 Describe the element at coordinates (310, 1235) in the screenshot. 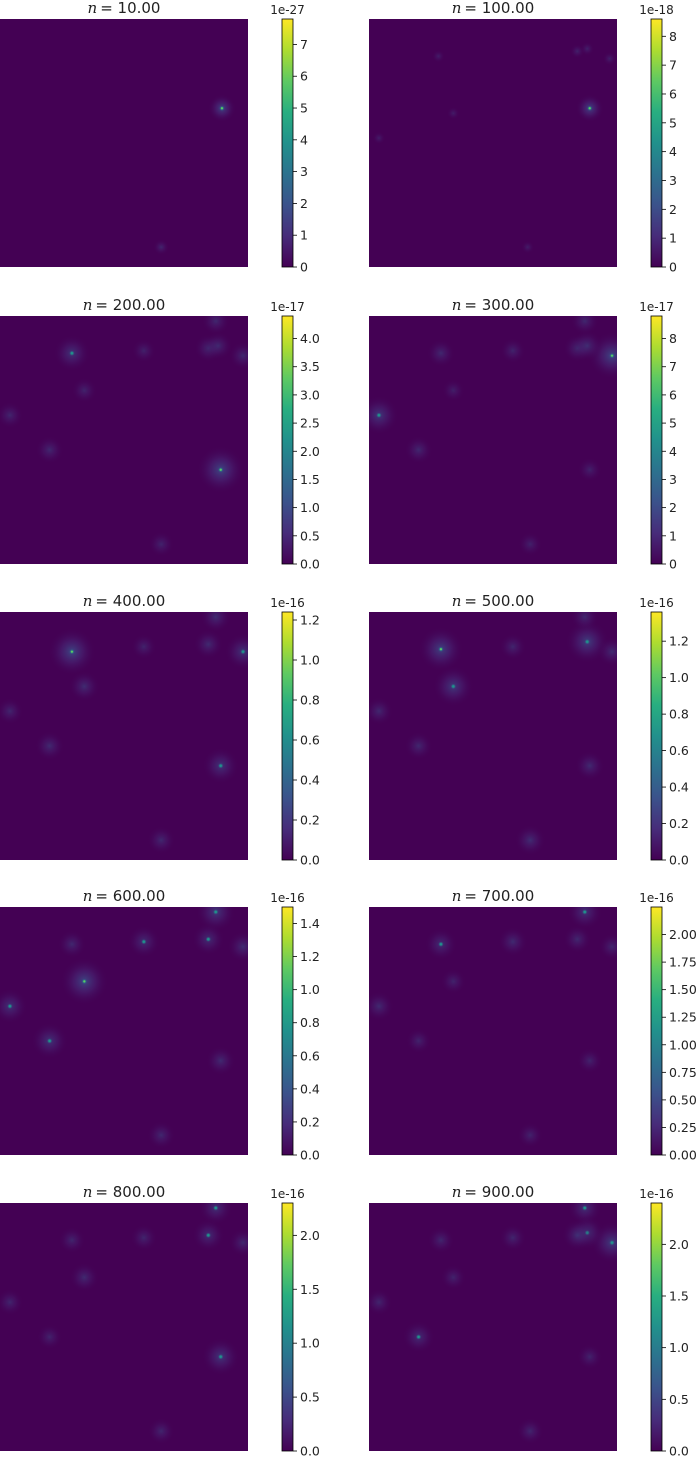

I see `colorbar-tick-label: 2.0` at that location.